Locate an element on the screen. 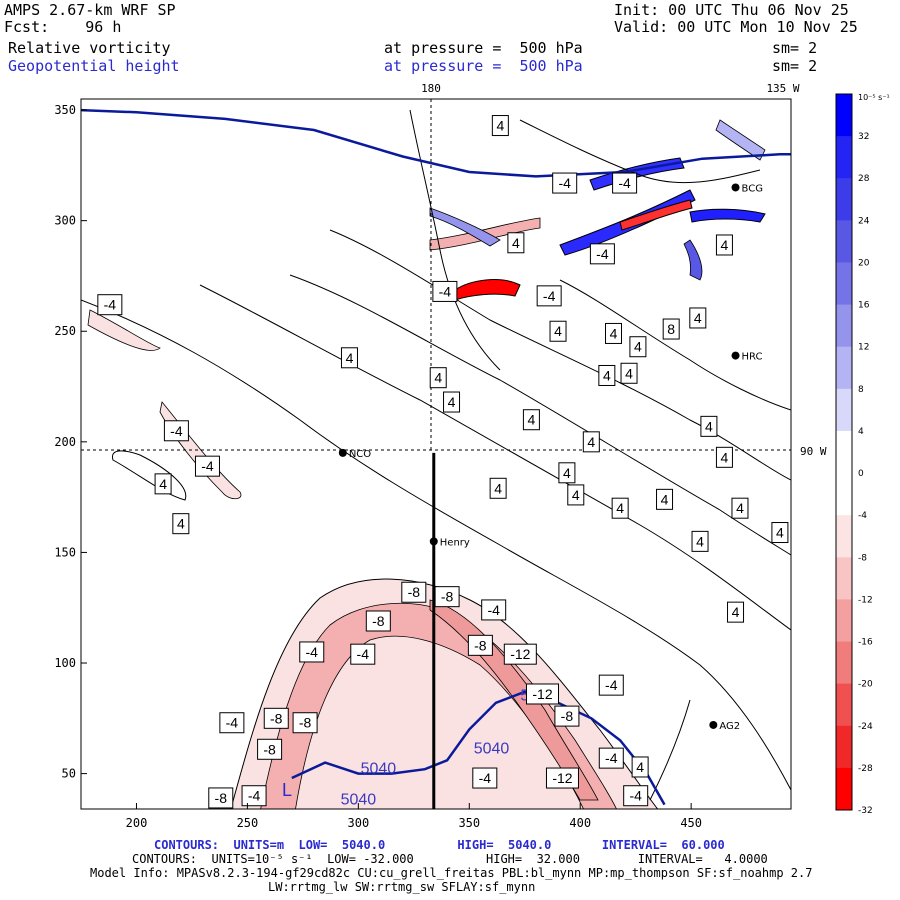 The image size is (900, 900). vorticity-contour-label: 8 is located at coordinates (671, 329).